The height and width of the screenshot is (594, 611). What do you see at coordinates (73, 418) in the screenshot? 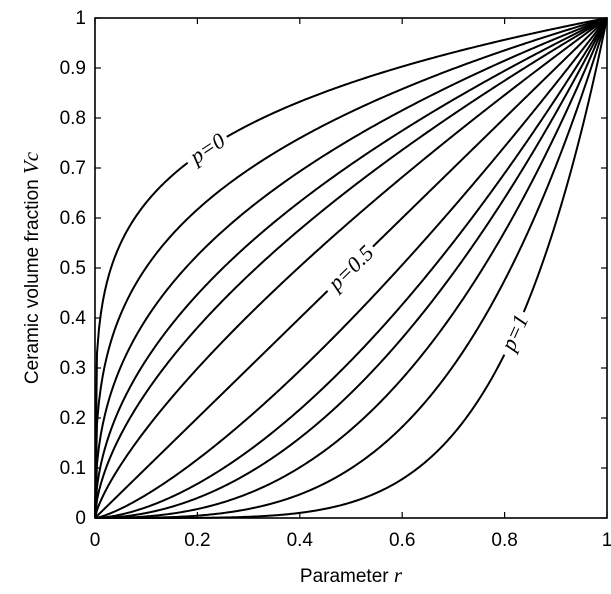
I see `y-tick-label: 0.2` at bounding box center [73, 418].